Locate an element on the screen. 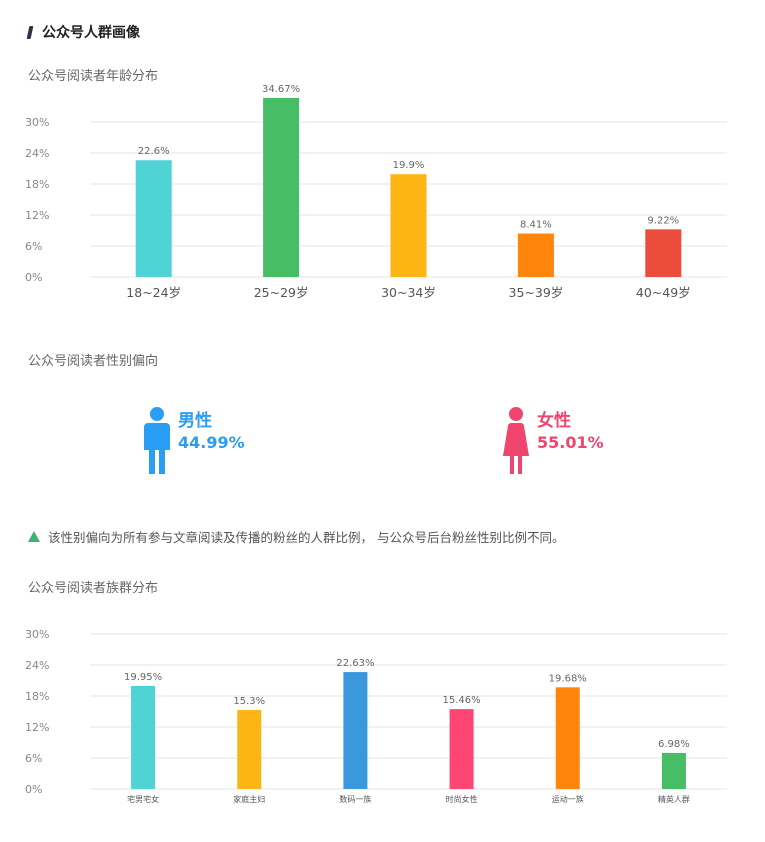 This screenshot has width=765, height=842. category-label: 家庭主妇 is located at coordinates (249, 799).